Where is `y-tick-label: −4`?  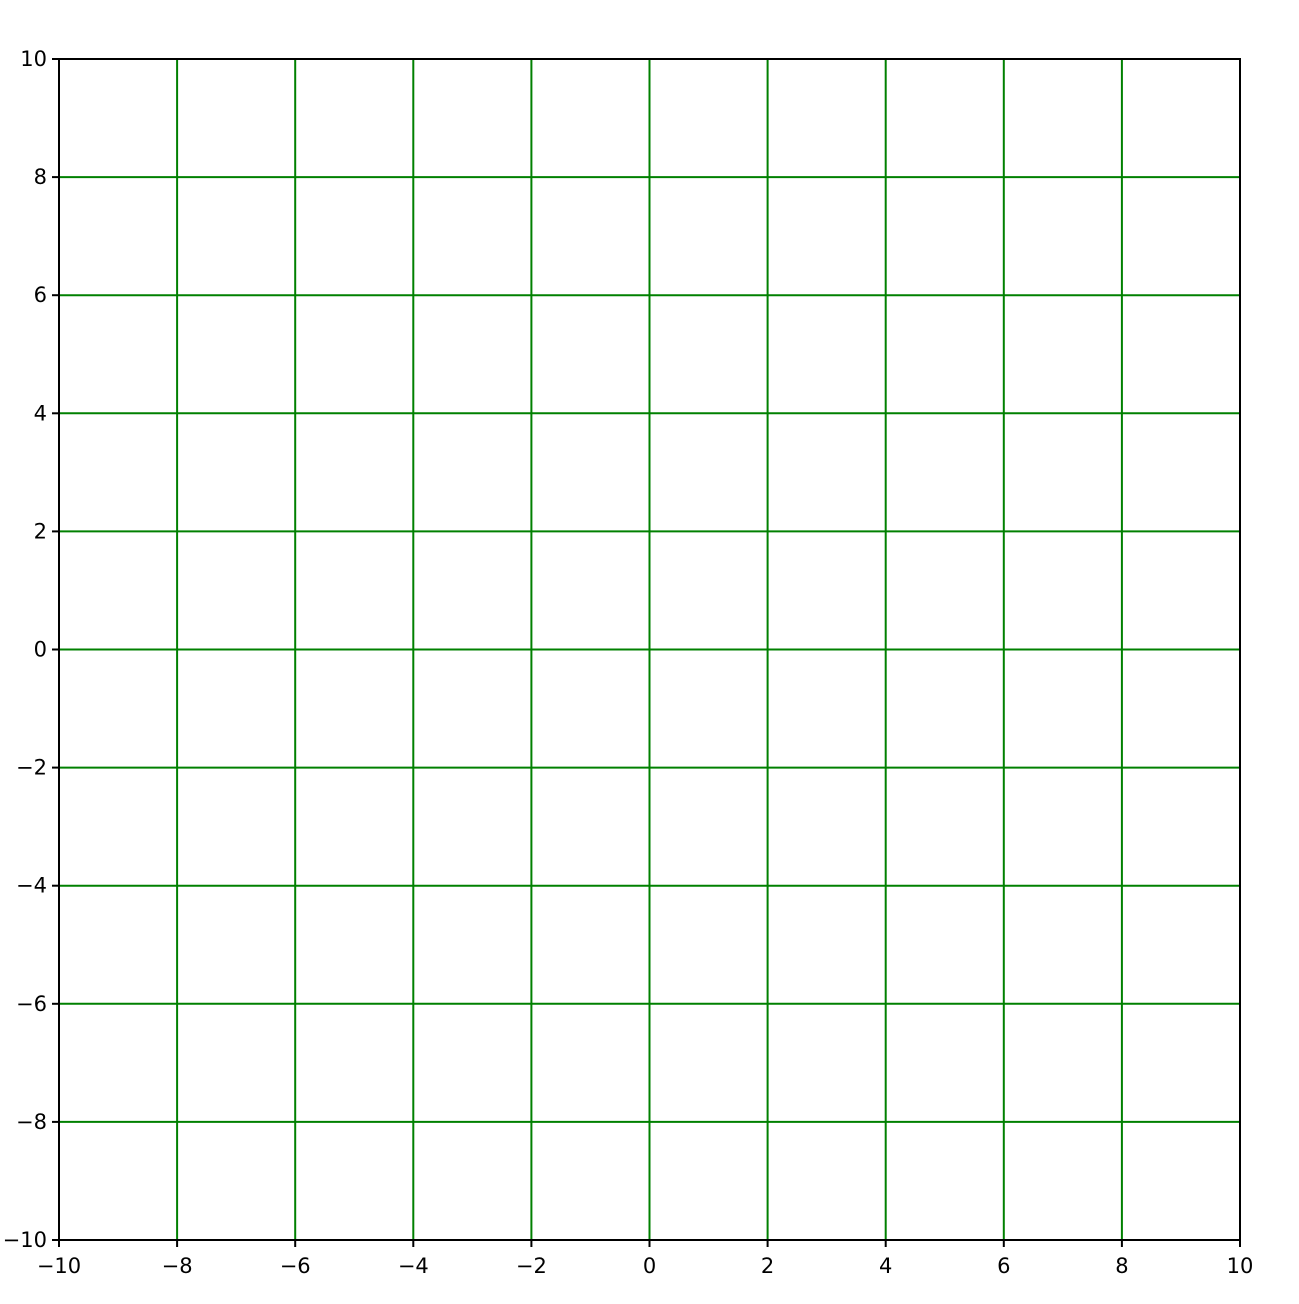 y-tick-label: −4 is located at coordinates (31, 886).